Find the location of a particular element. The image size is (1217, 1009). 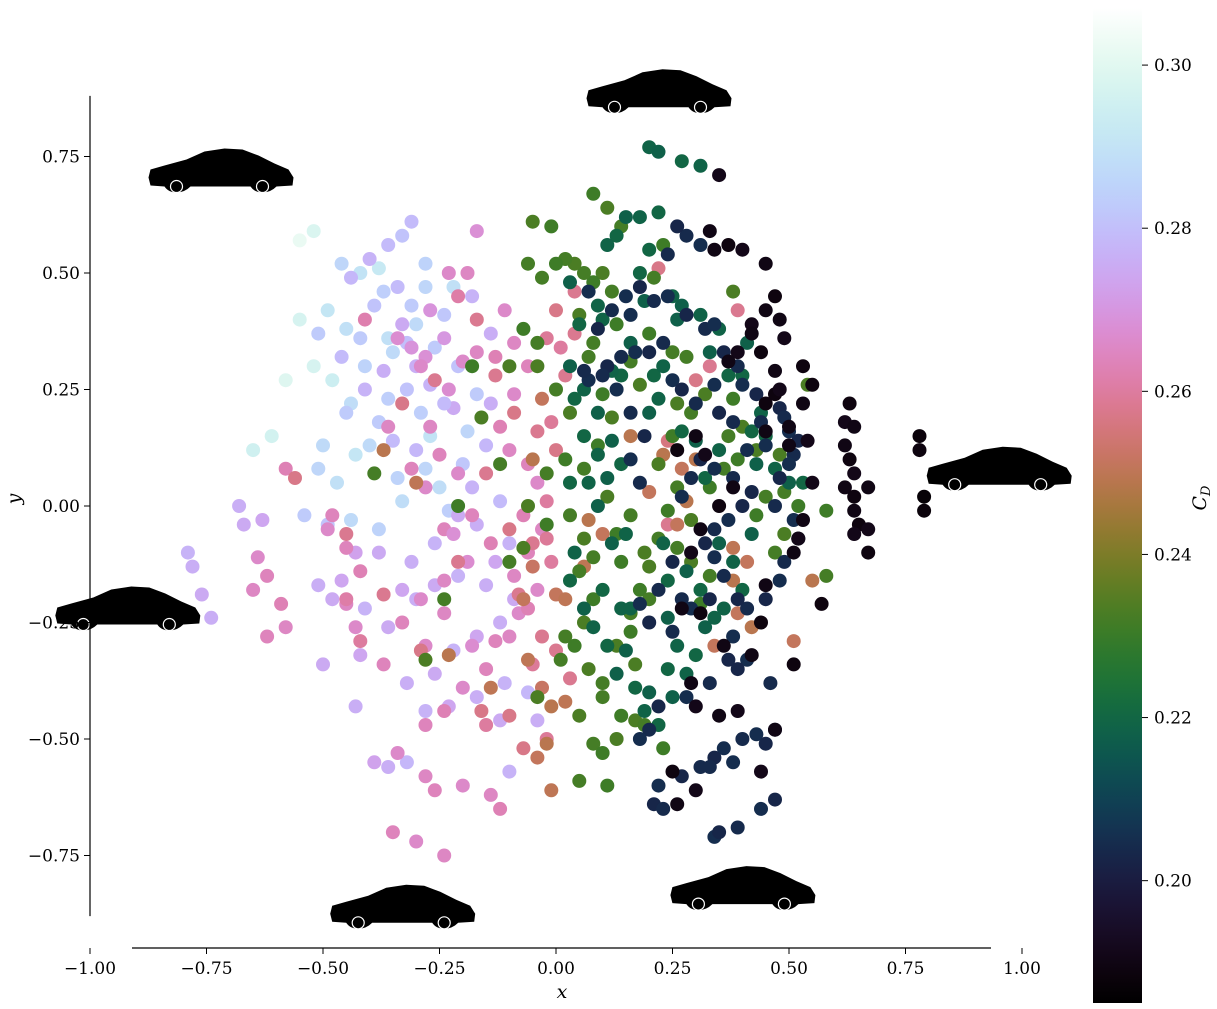

x-axis-ticks: −1.00 −0.75 −0.50 −0.25 0.00 0.25 0.50 0.75 1.00 is located at coordinates (552, 963).